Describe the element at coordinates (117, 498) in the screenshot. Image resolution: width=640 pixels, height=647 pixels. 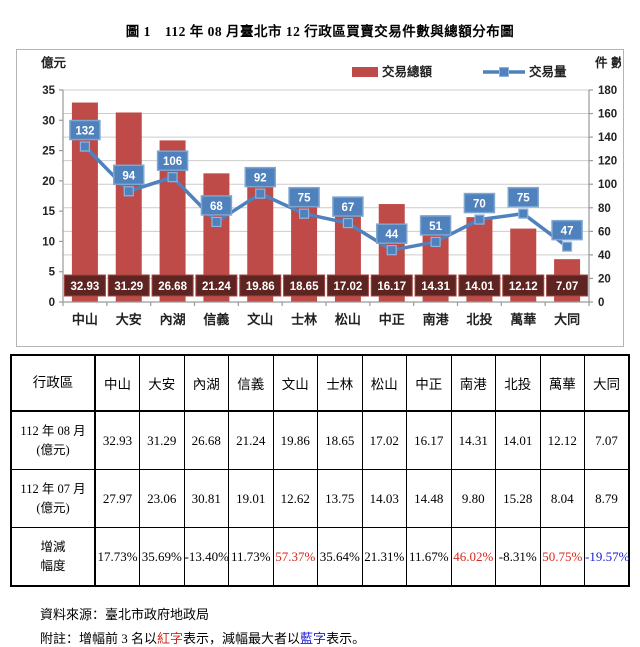
I see `table-cell: 27.97` at that location.